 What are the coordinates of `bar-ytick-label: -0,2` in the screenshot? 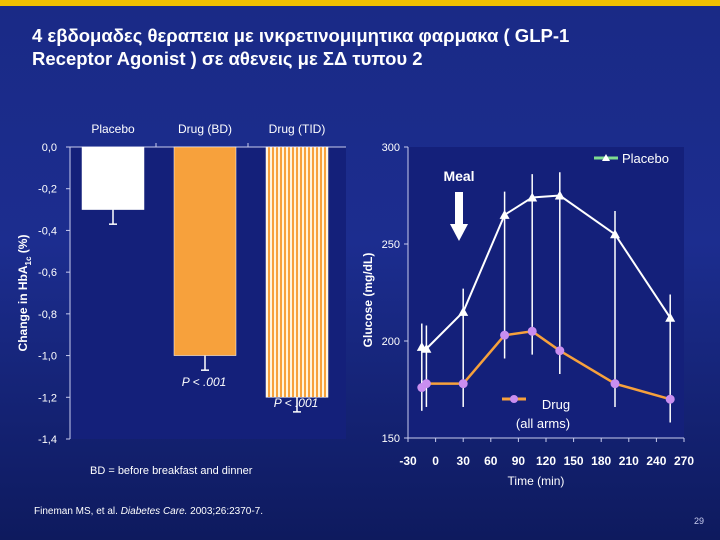 It's located at (47, 190).